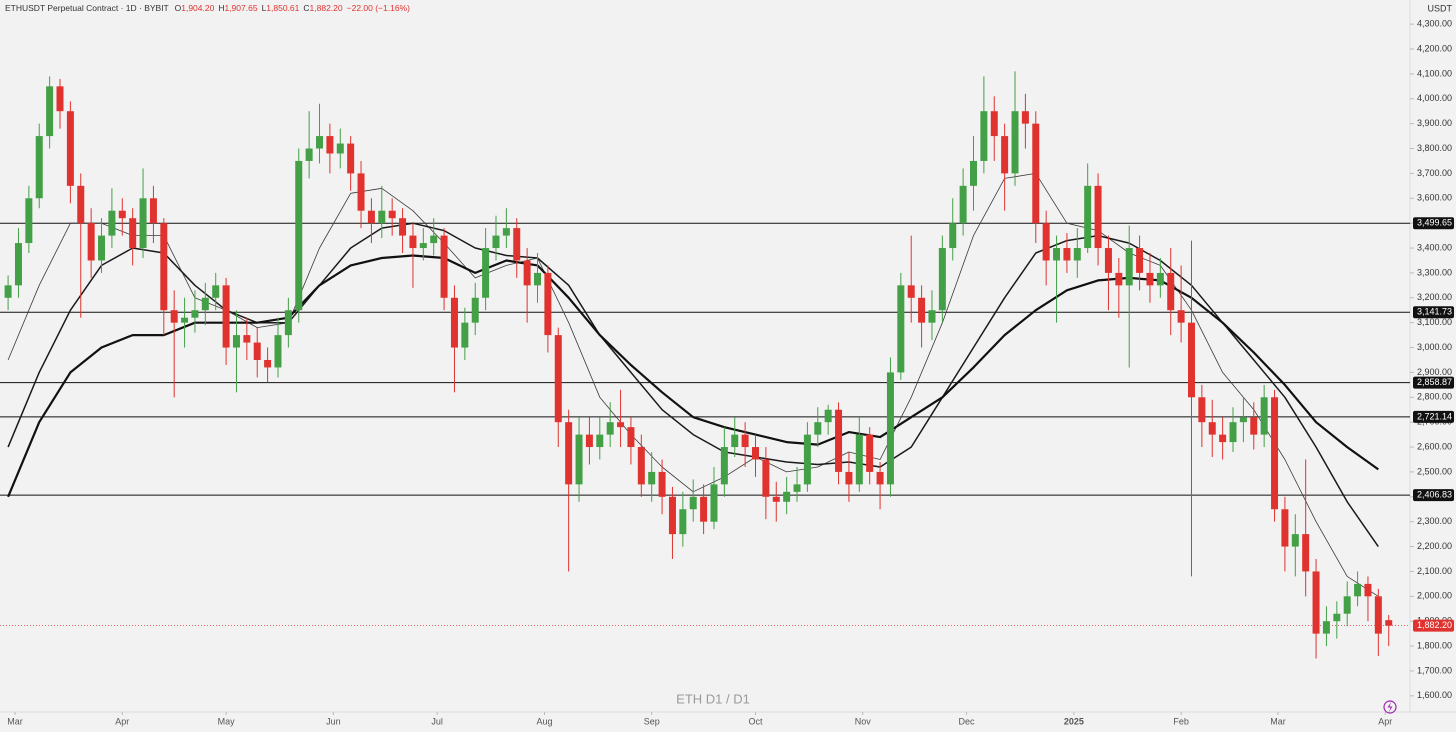 The image size is (1456, 732). I want to click on settings-icon, so click(1390, 707).